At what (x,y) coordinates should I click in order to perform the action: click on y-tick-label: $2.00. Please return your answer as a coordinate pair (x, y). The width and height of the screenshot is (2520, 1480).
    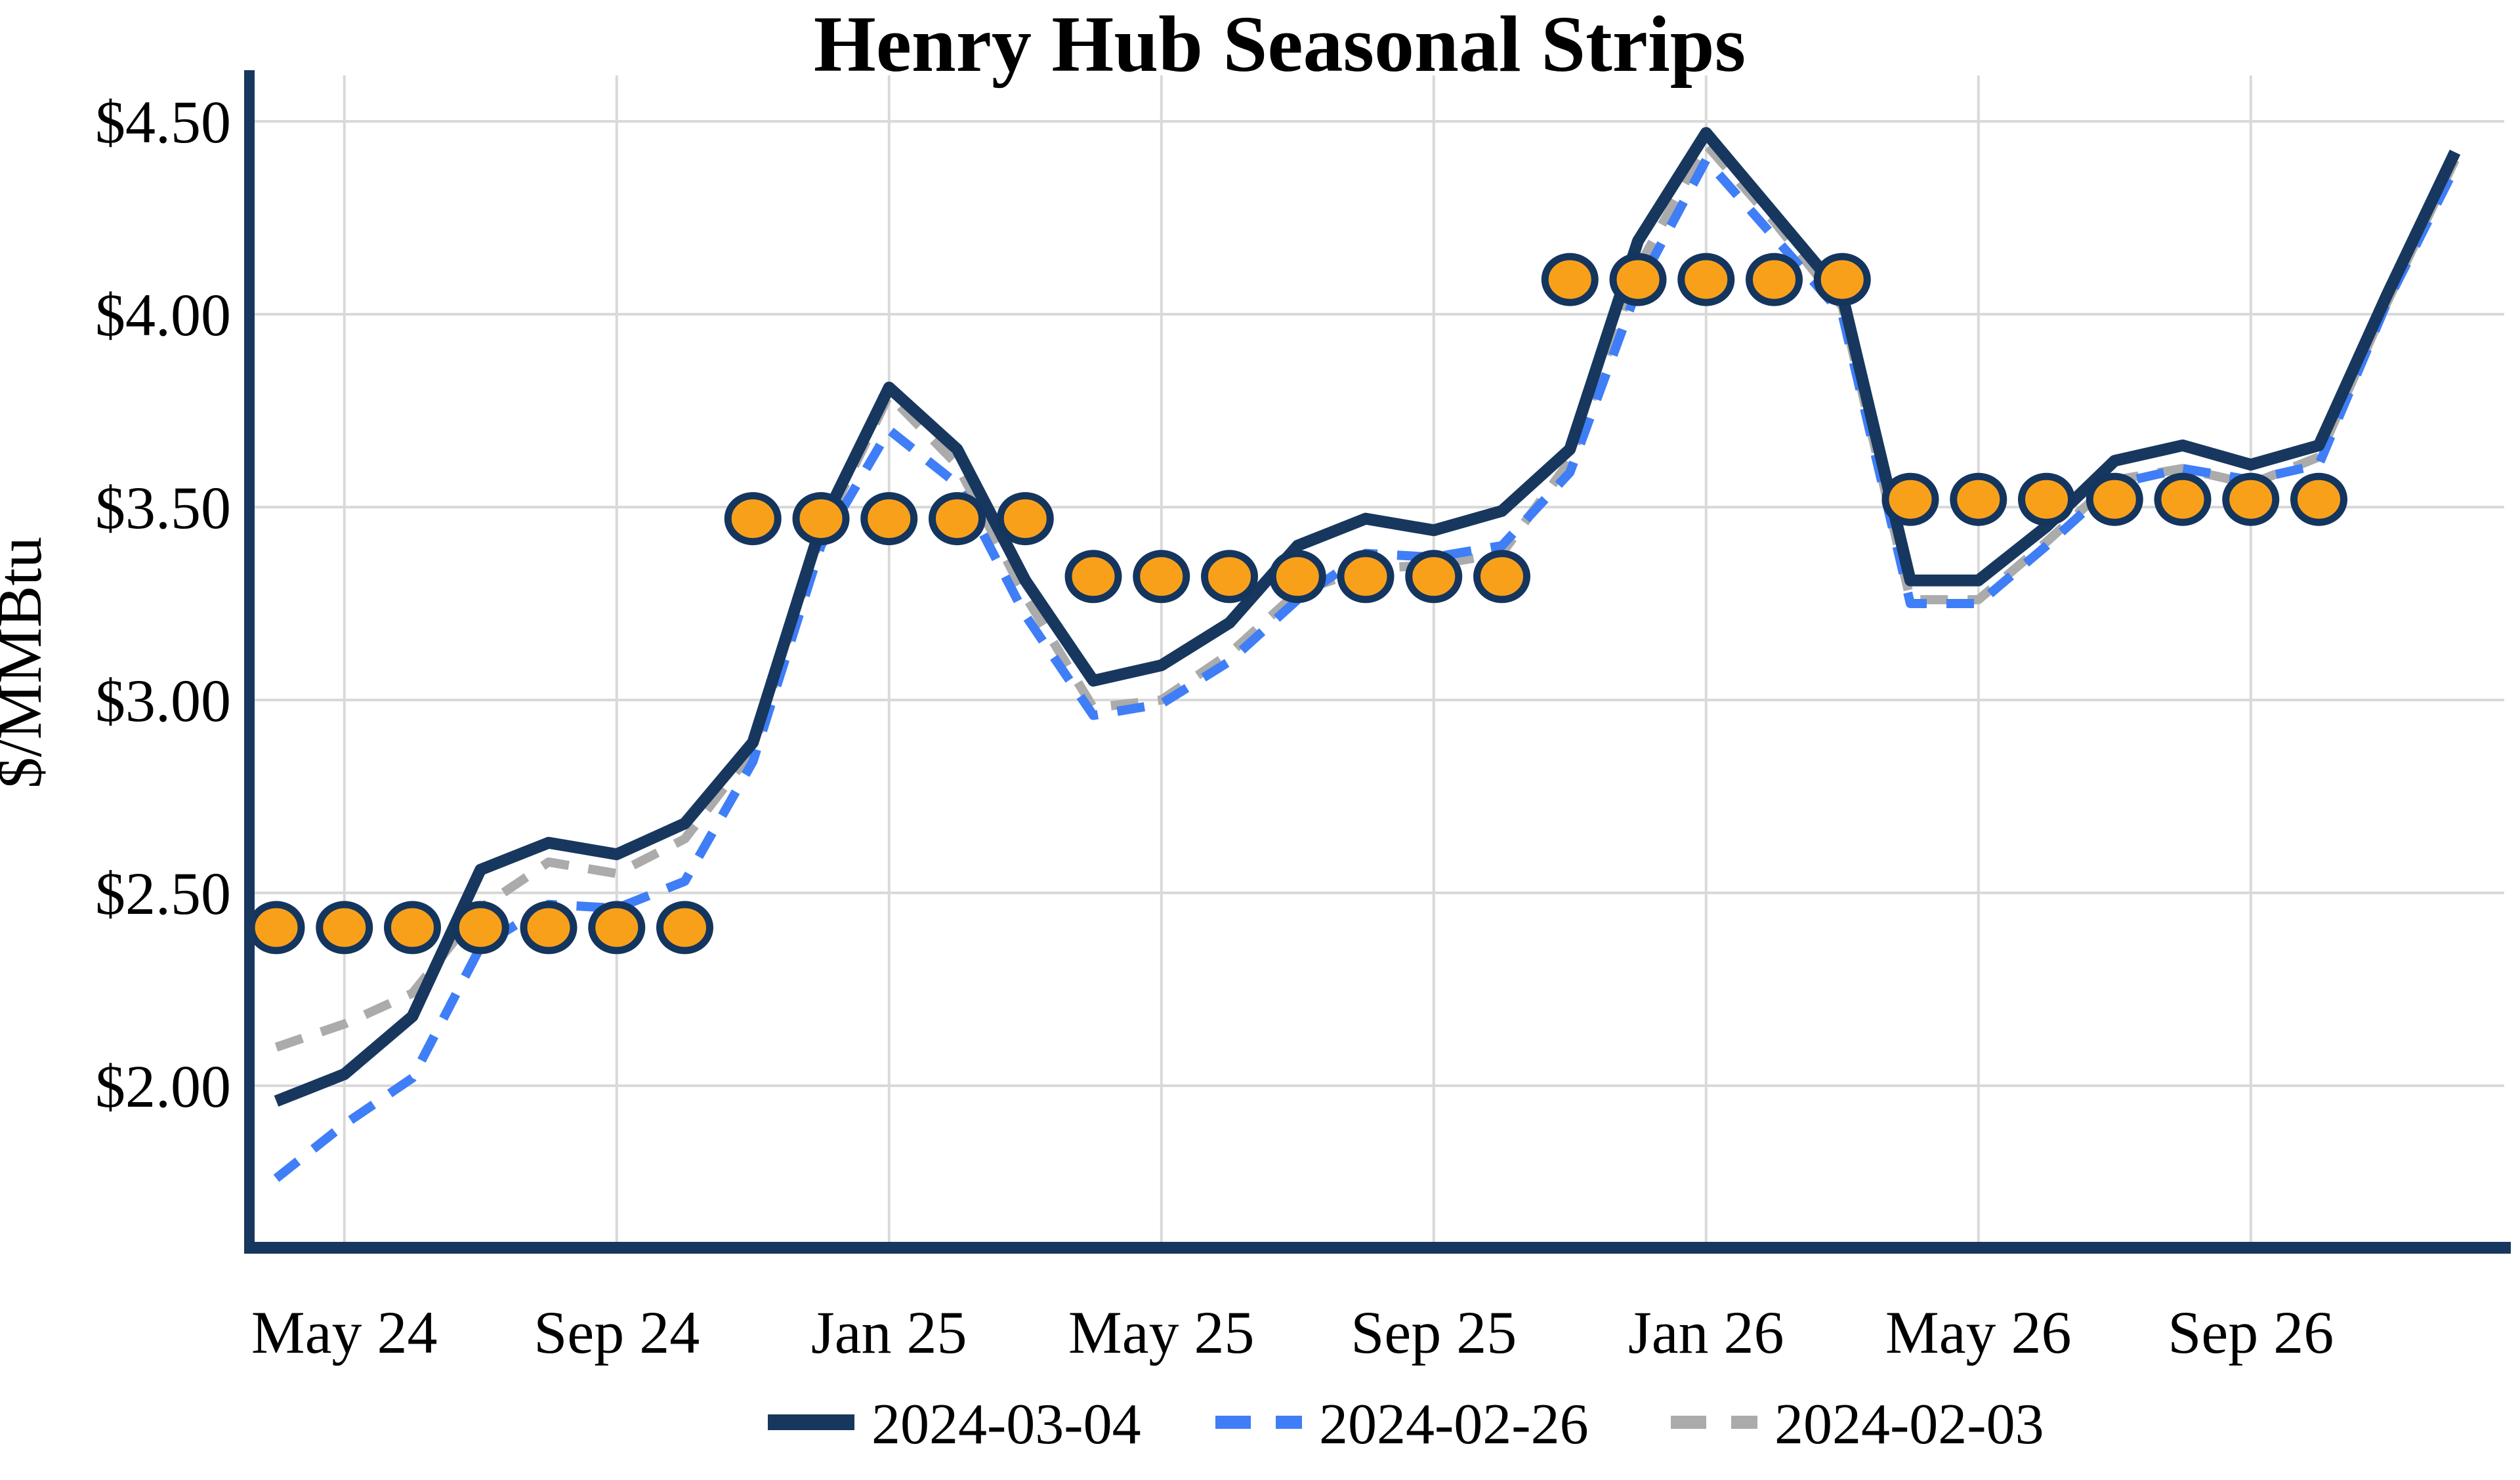
    Looking at the image, I should click on (163, 1086).